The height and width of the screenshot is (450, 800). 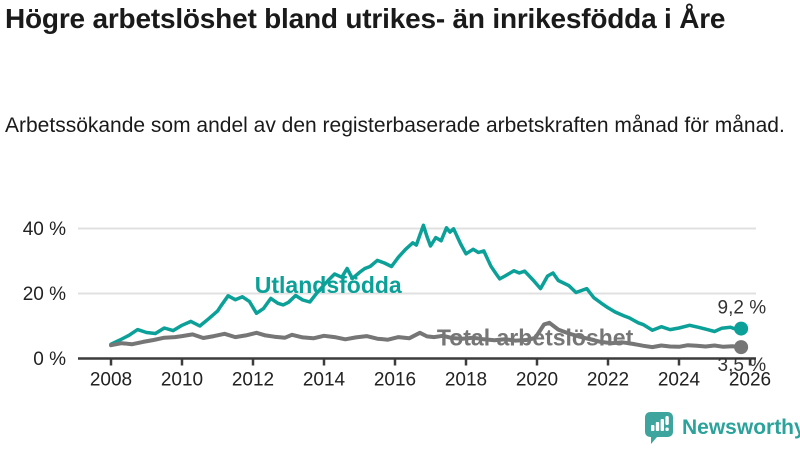 What do you see at coordinates (328, 285) in the screenshot?
I see `series-label-utlandsf-dda: Utlandsfödda` at bounding box center [328, 285].